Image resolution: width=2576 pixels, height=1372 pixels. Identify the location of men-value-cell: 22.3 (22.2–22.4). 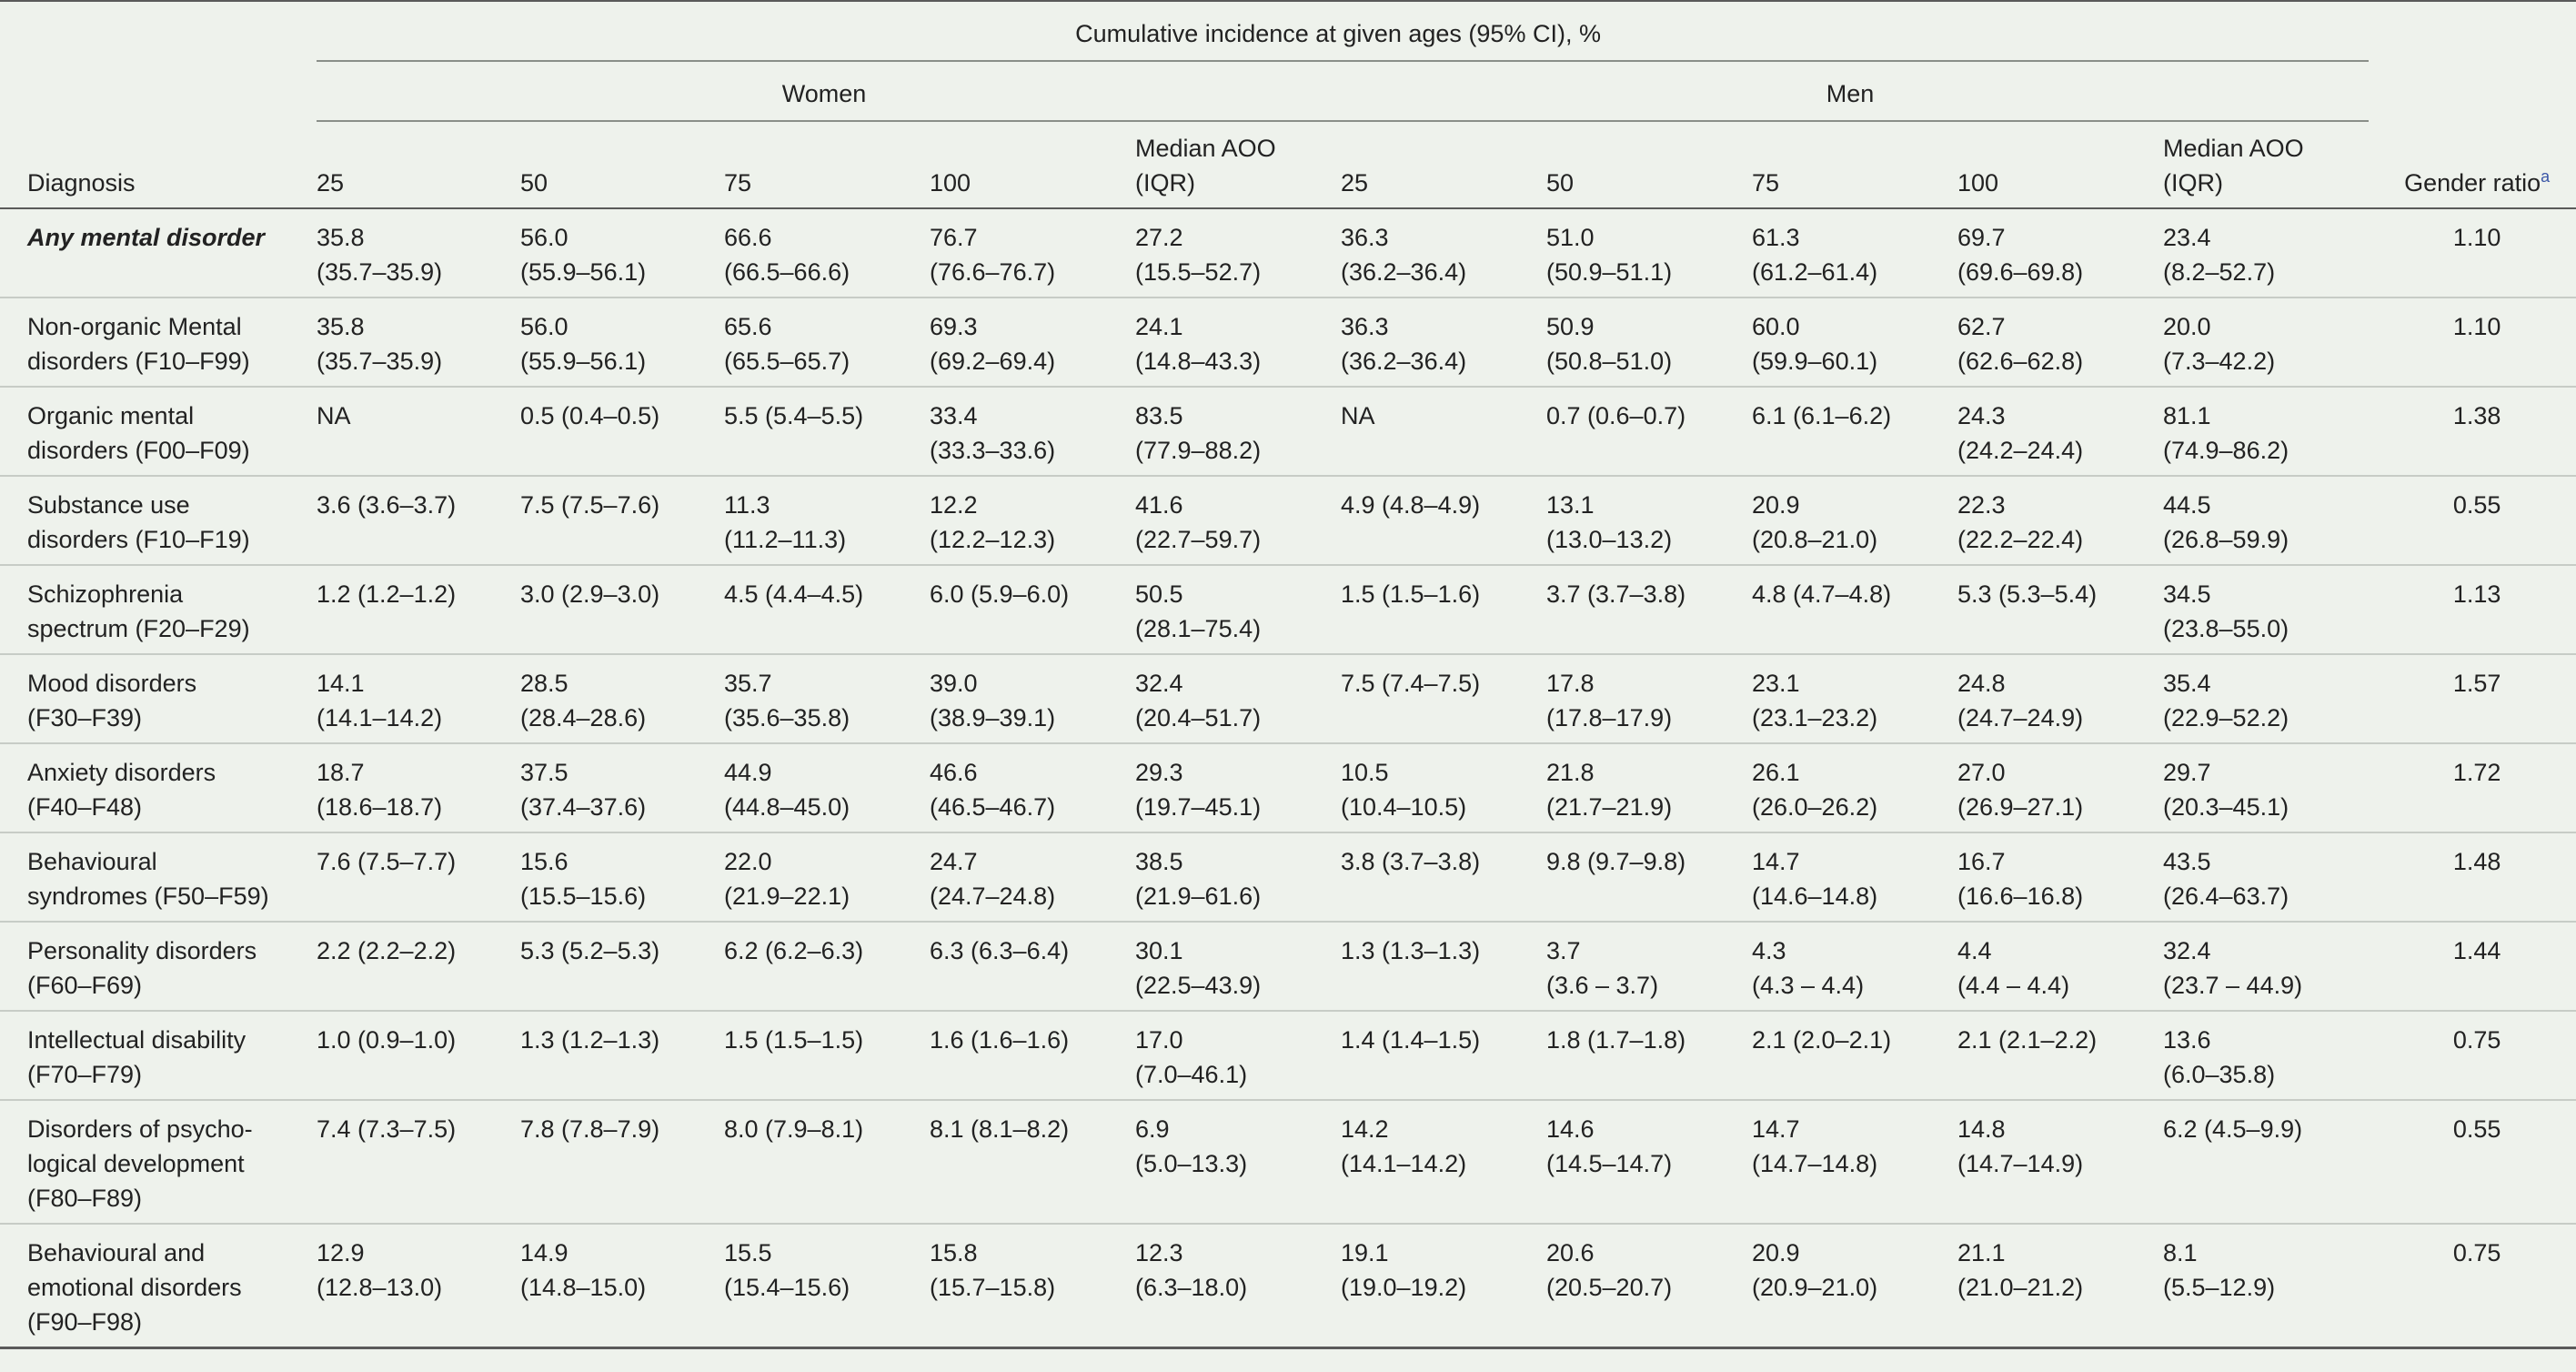
(2060, 520).